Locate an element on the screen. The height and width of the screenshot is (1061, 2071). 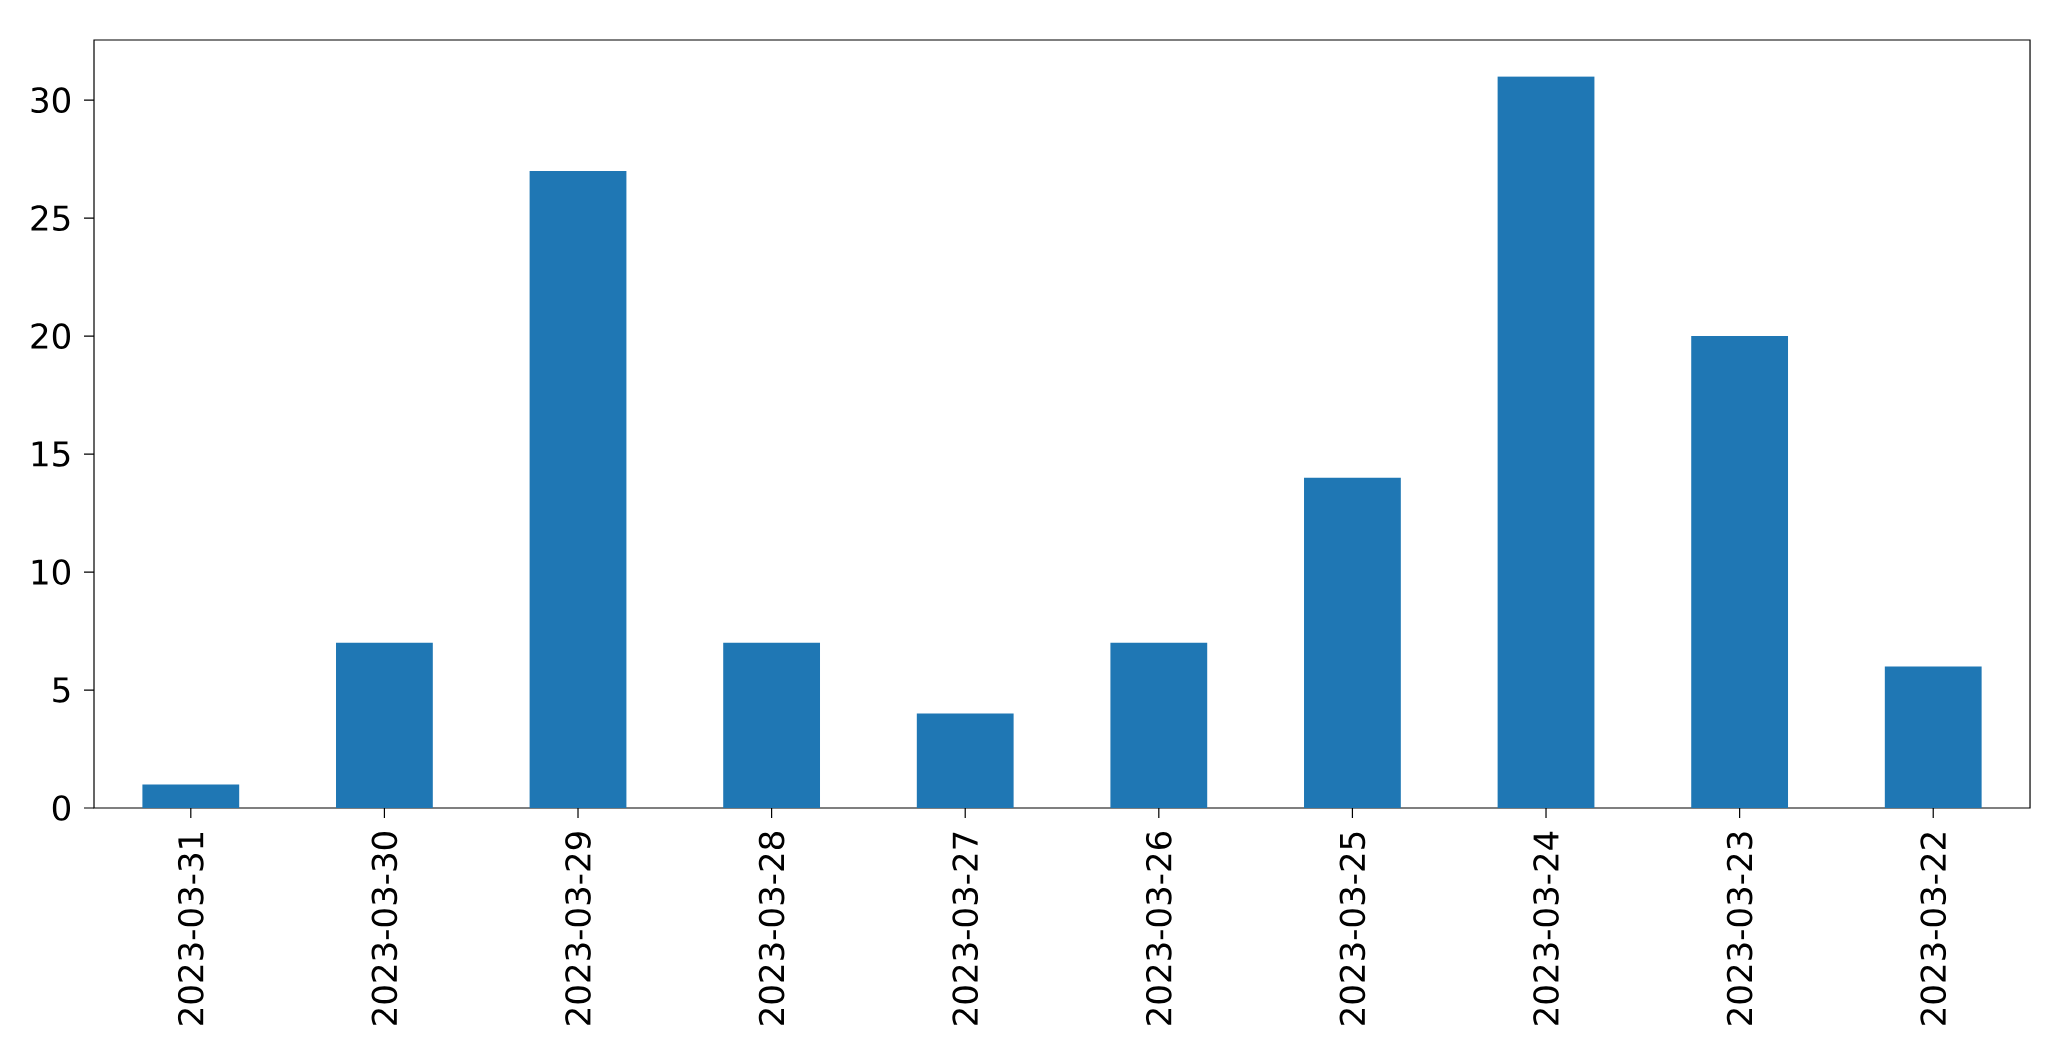
y-tick-label: 15 is located at coordinates (51, 454).